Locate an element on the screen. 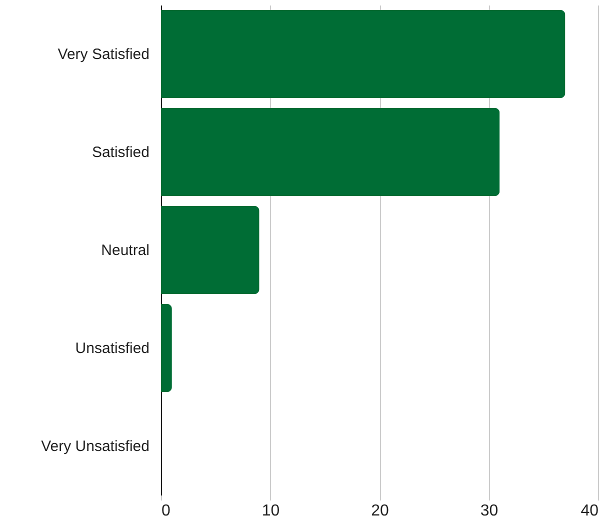 The image size is (615, 518). y-tick-label: Very Unsatisfied is located at coordinates (95, 446).